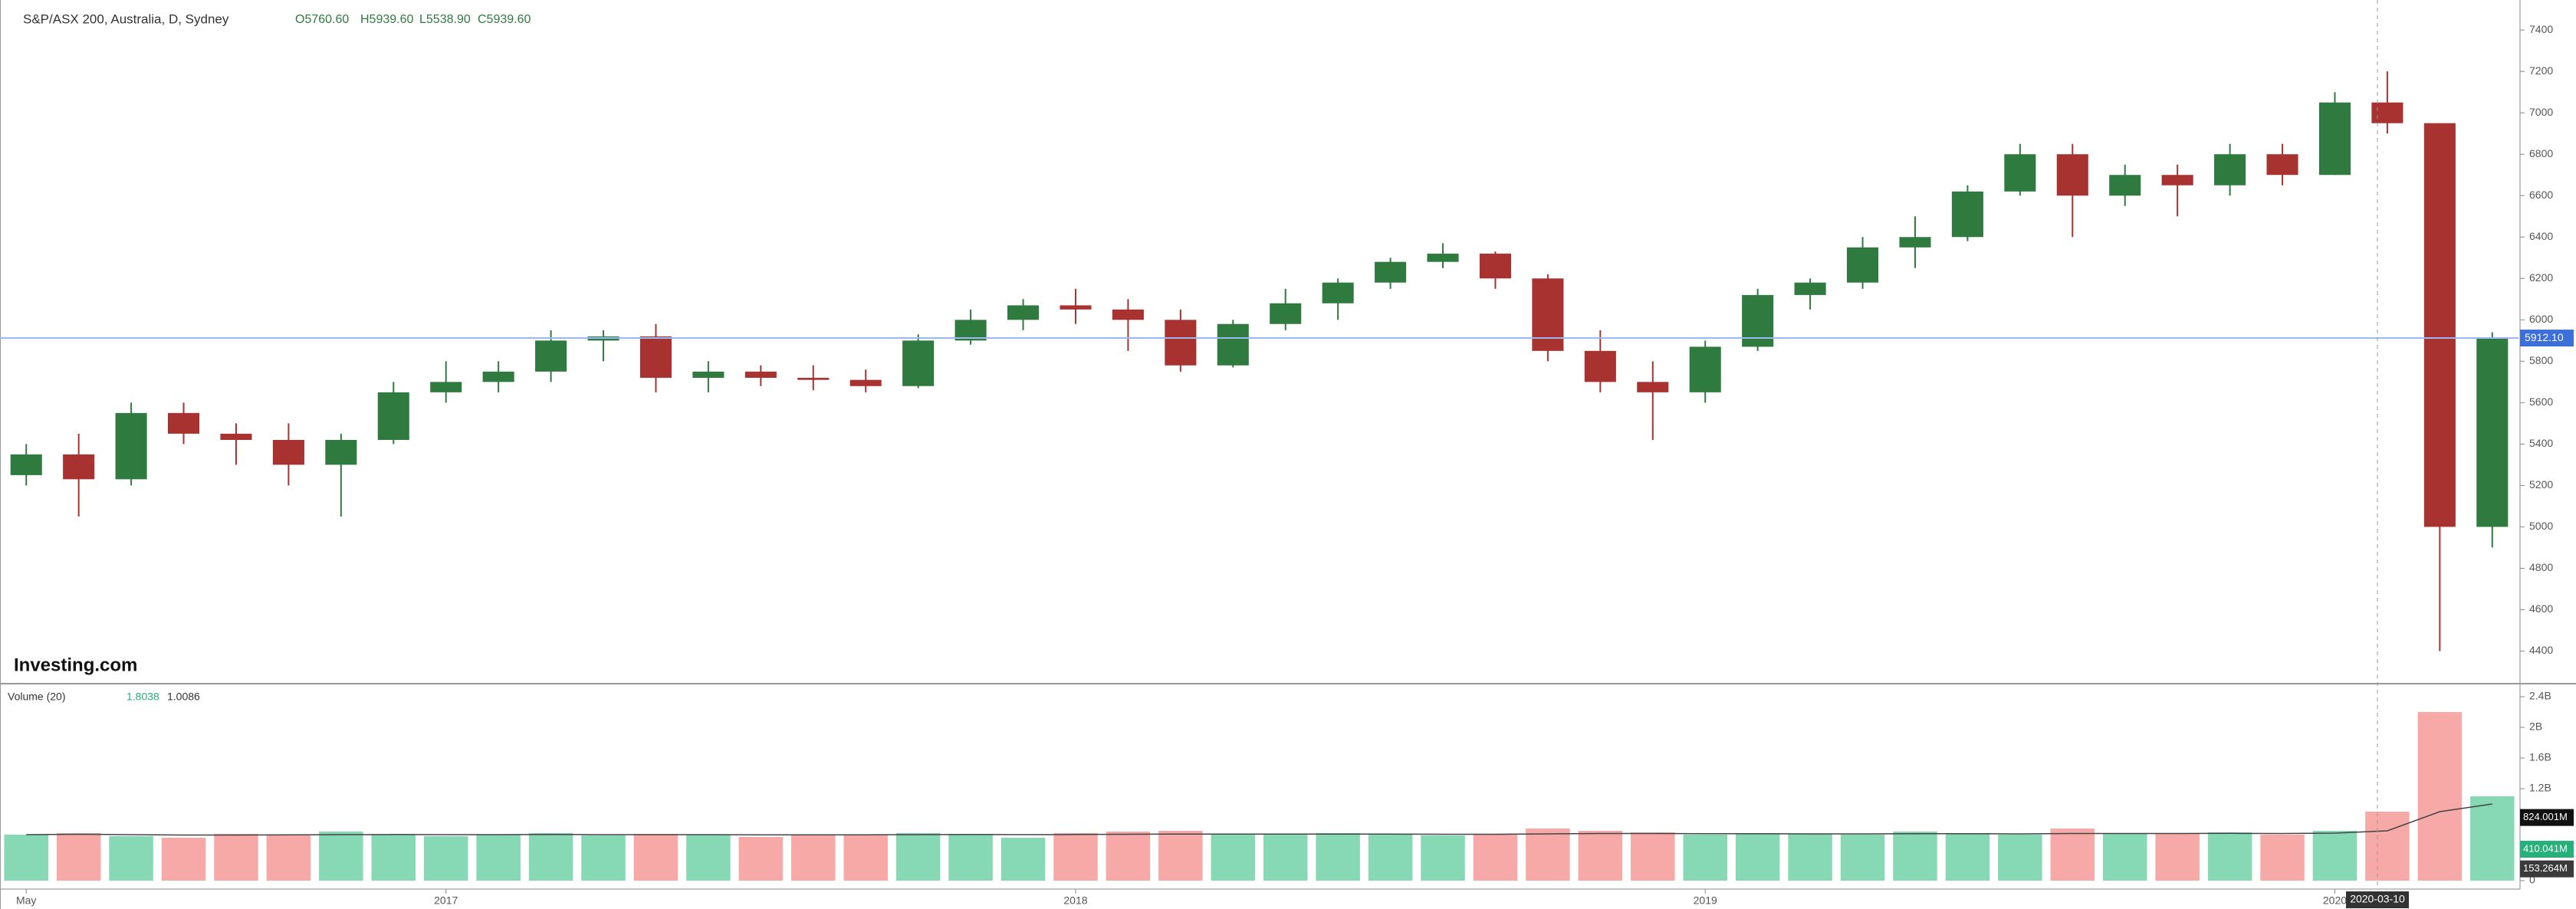 Image resolution: width=2576 pixels, height=909 pixels. What do you see at coordinates (2541, 360) in the screenshot?
I see `y-tick-label: 5800` at bounding box center [2541, 360].